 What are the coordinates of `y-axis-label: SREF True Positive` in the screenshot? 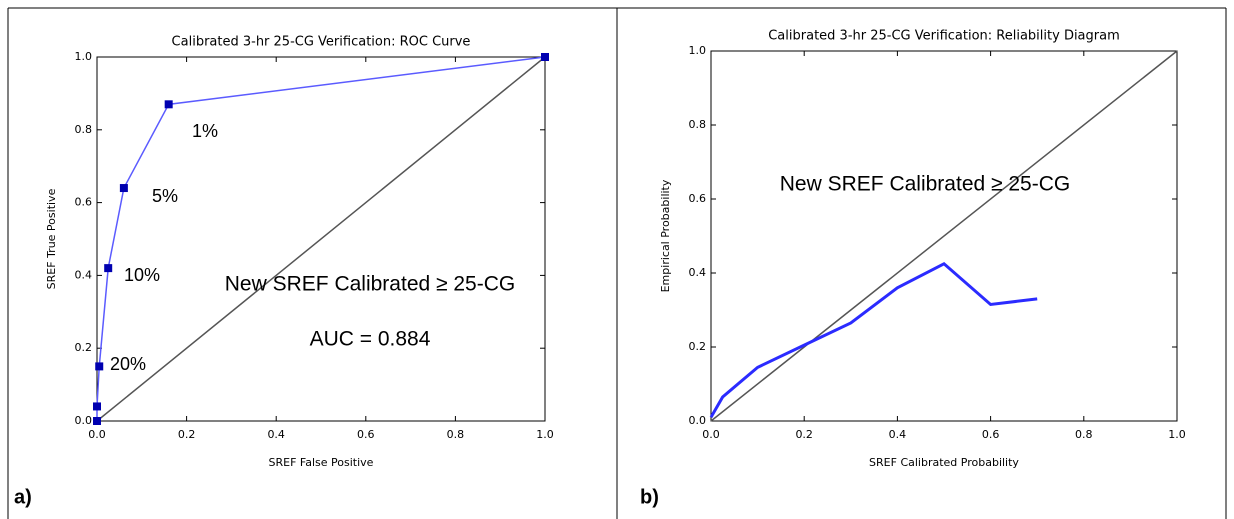 It's located at (51, 238).